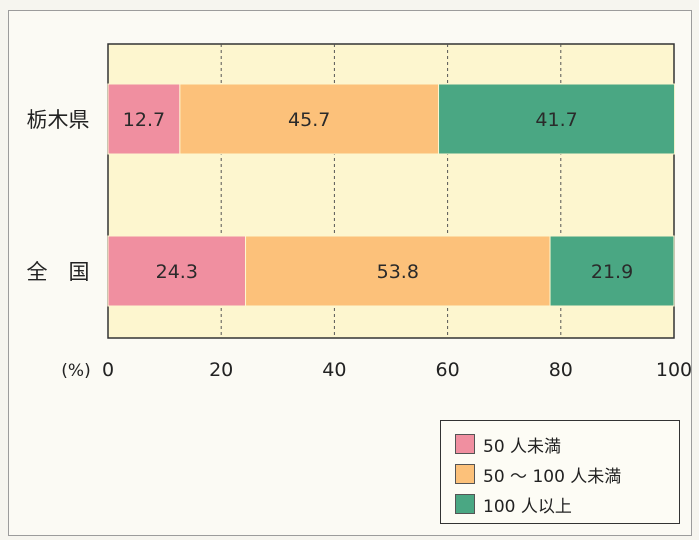  Describe the element at coordinates (75, 371) in the screenshot. I see `x-unit-label: (%)` at that location.